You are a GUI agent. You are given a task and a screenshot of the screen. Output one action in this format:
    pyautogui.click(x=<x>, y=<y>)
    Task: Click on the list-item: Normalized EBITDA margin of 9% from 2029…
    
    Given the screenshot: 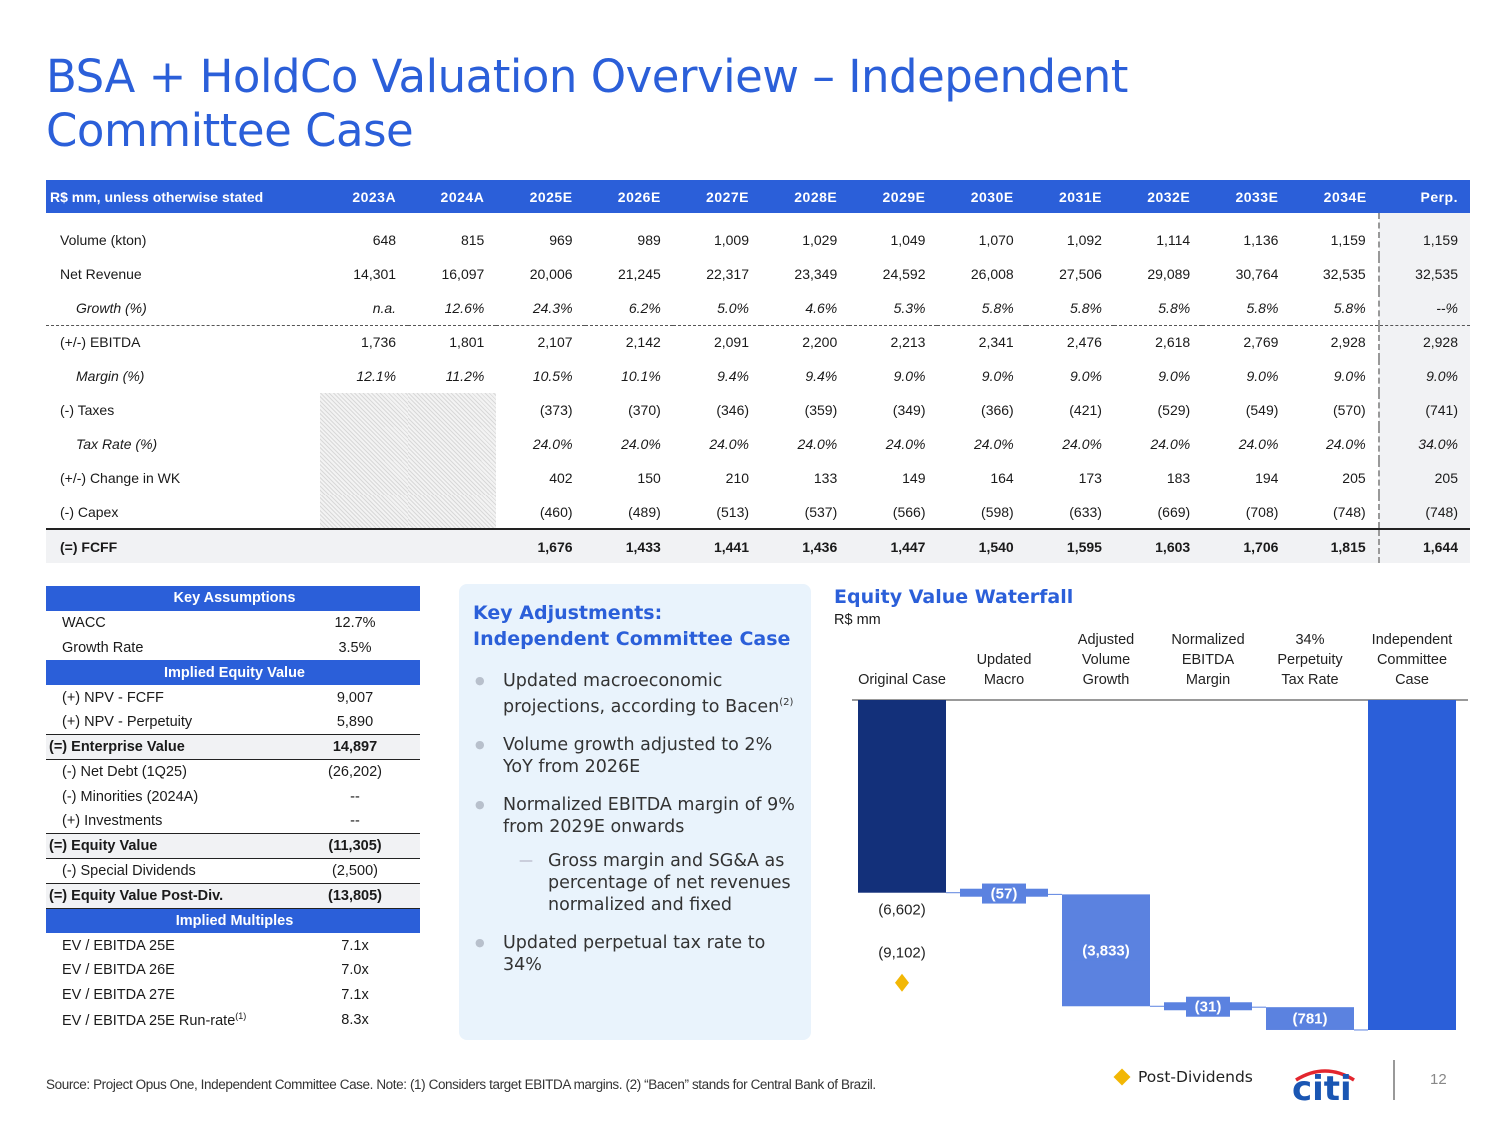 What is the action you would take?
    pyautogui.click(x=635, y=816)
    